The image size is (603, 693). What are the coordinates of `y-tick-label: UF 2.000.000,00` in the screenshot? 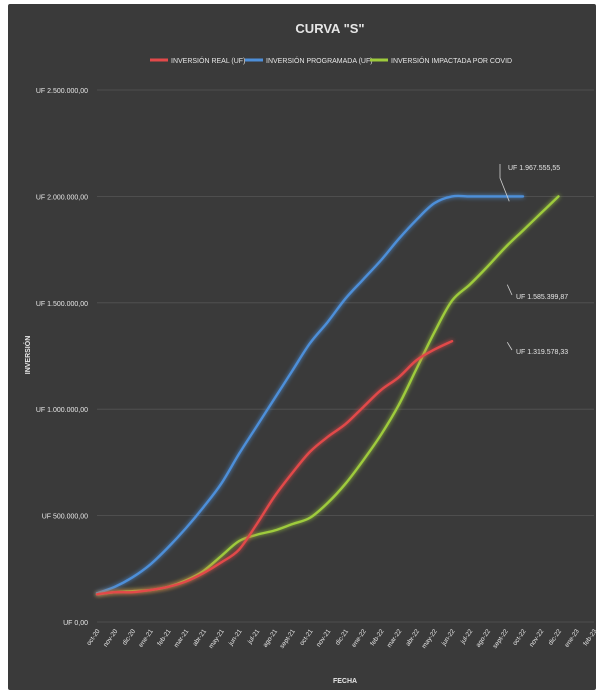 It's located at (62, 197).